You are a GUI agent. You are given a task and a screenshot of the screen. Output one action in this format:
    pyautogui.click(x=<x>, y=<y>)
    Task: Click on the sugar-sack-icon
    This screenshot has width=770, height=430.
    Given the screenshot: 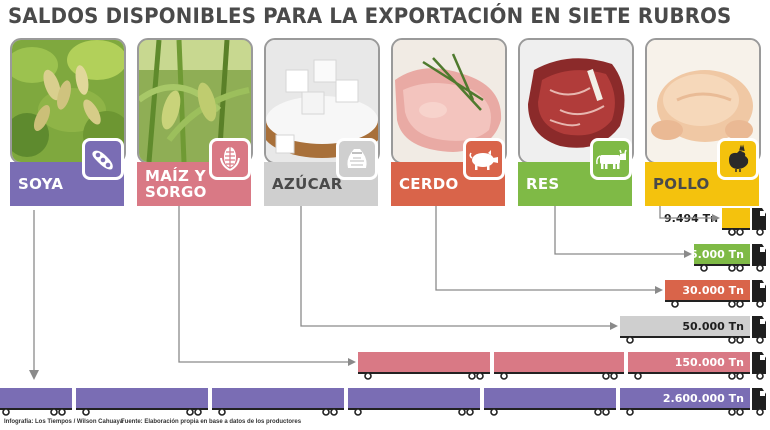 What is the action you would take?
    pyautogui.click(x=357, y=159)
    